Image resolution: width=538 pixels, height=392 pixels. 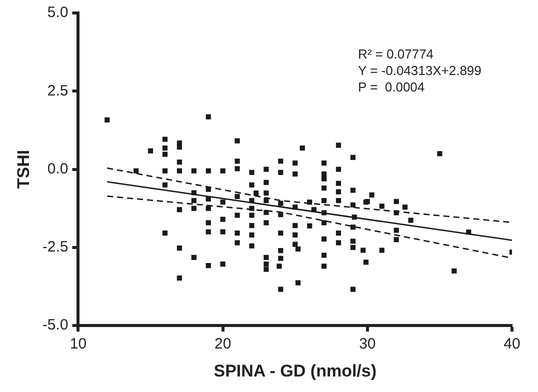 What do you see at coordinates (55, 247) in the screenshot?
I see `y-tick-label: -2.5` at bounding box center [55, 247].